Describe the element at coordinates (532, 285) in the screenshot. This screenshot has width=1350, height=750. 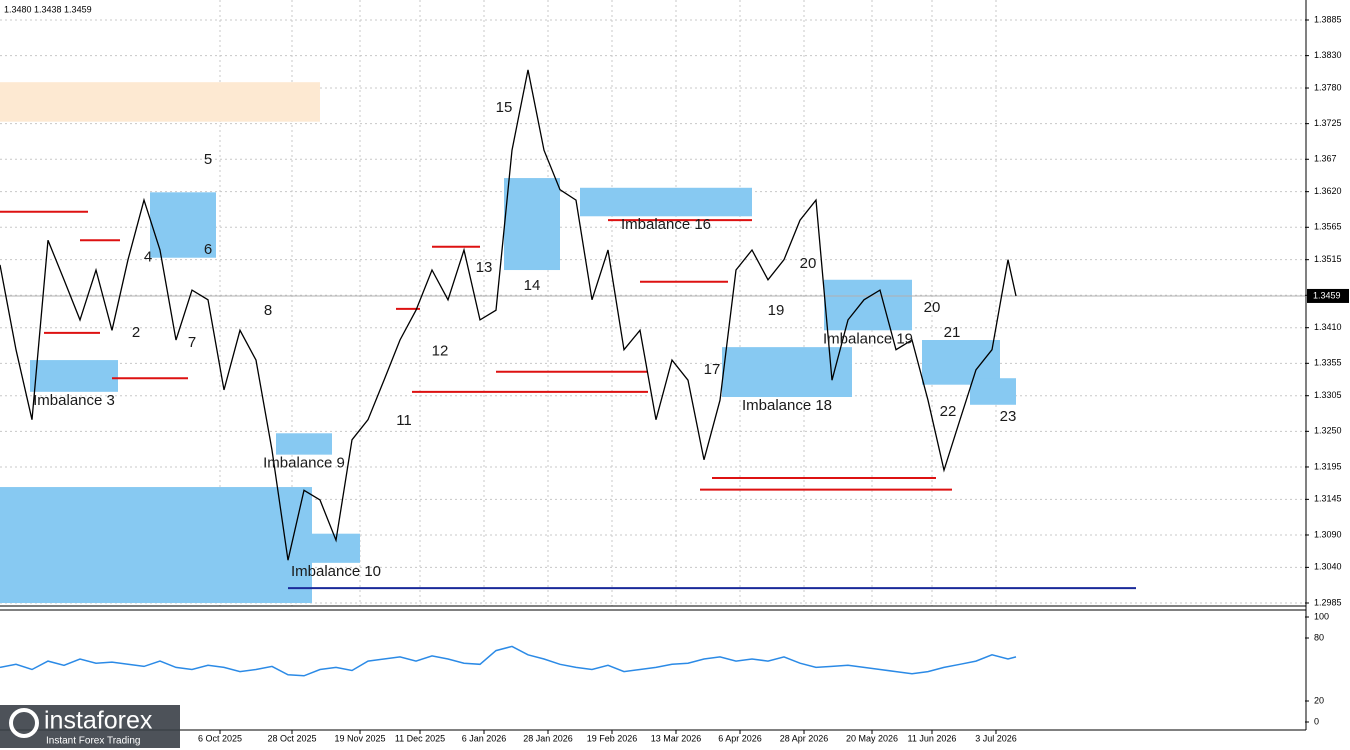
I see `annotation: 14` at that location.